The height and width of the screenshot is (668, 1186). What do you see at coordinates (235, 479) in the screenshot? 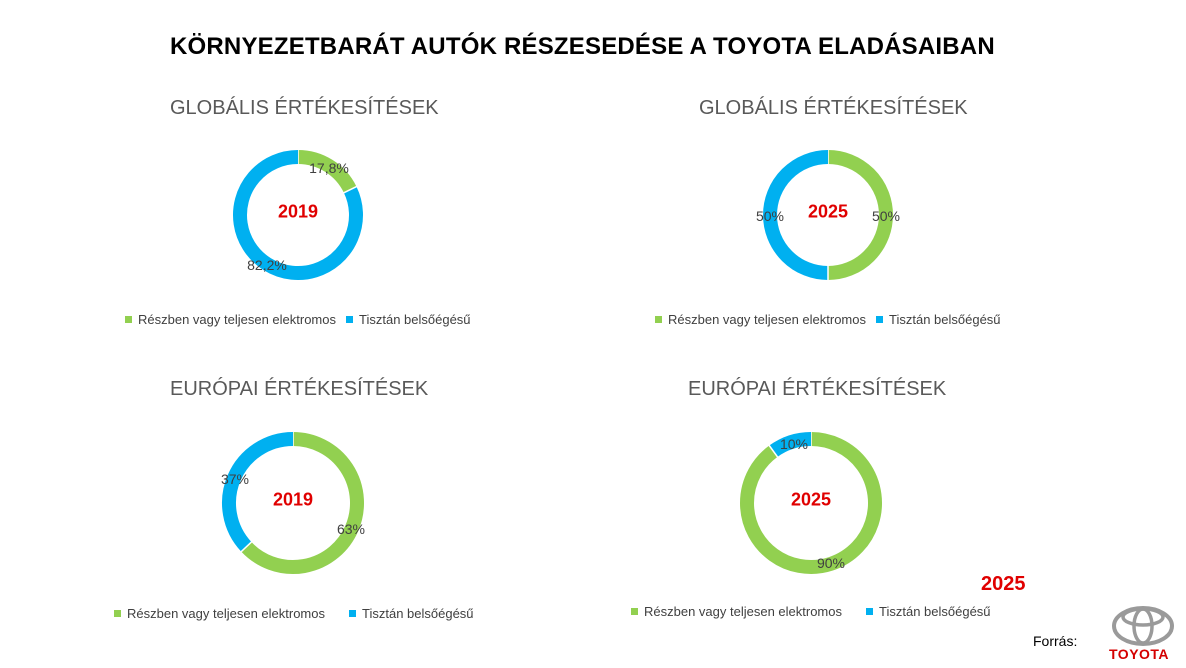
I see `data-label-3-2: 37%` at bounding box center [235, 479].